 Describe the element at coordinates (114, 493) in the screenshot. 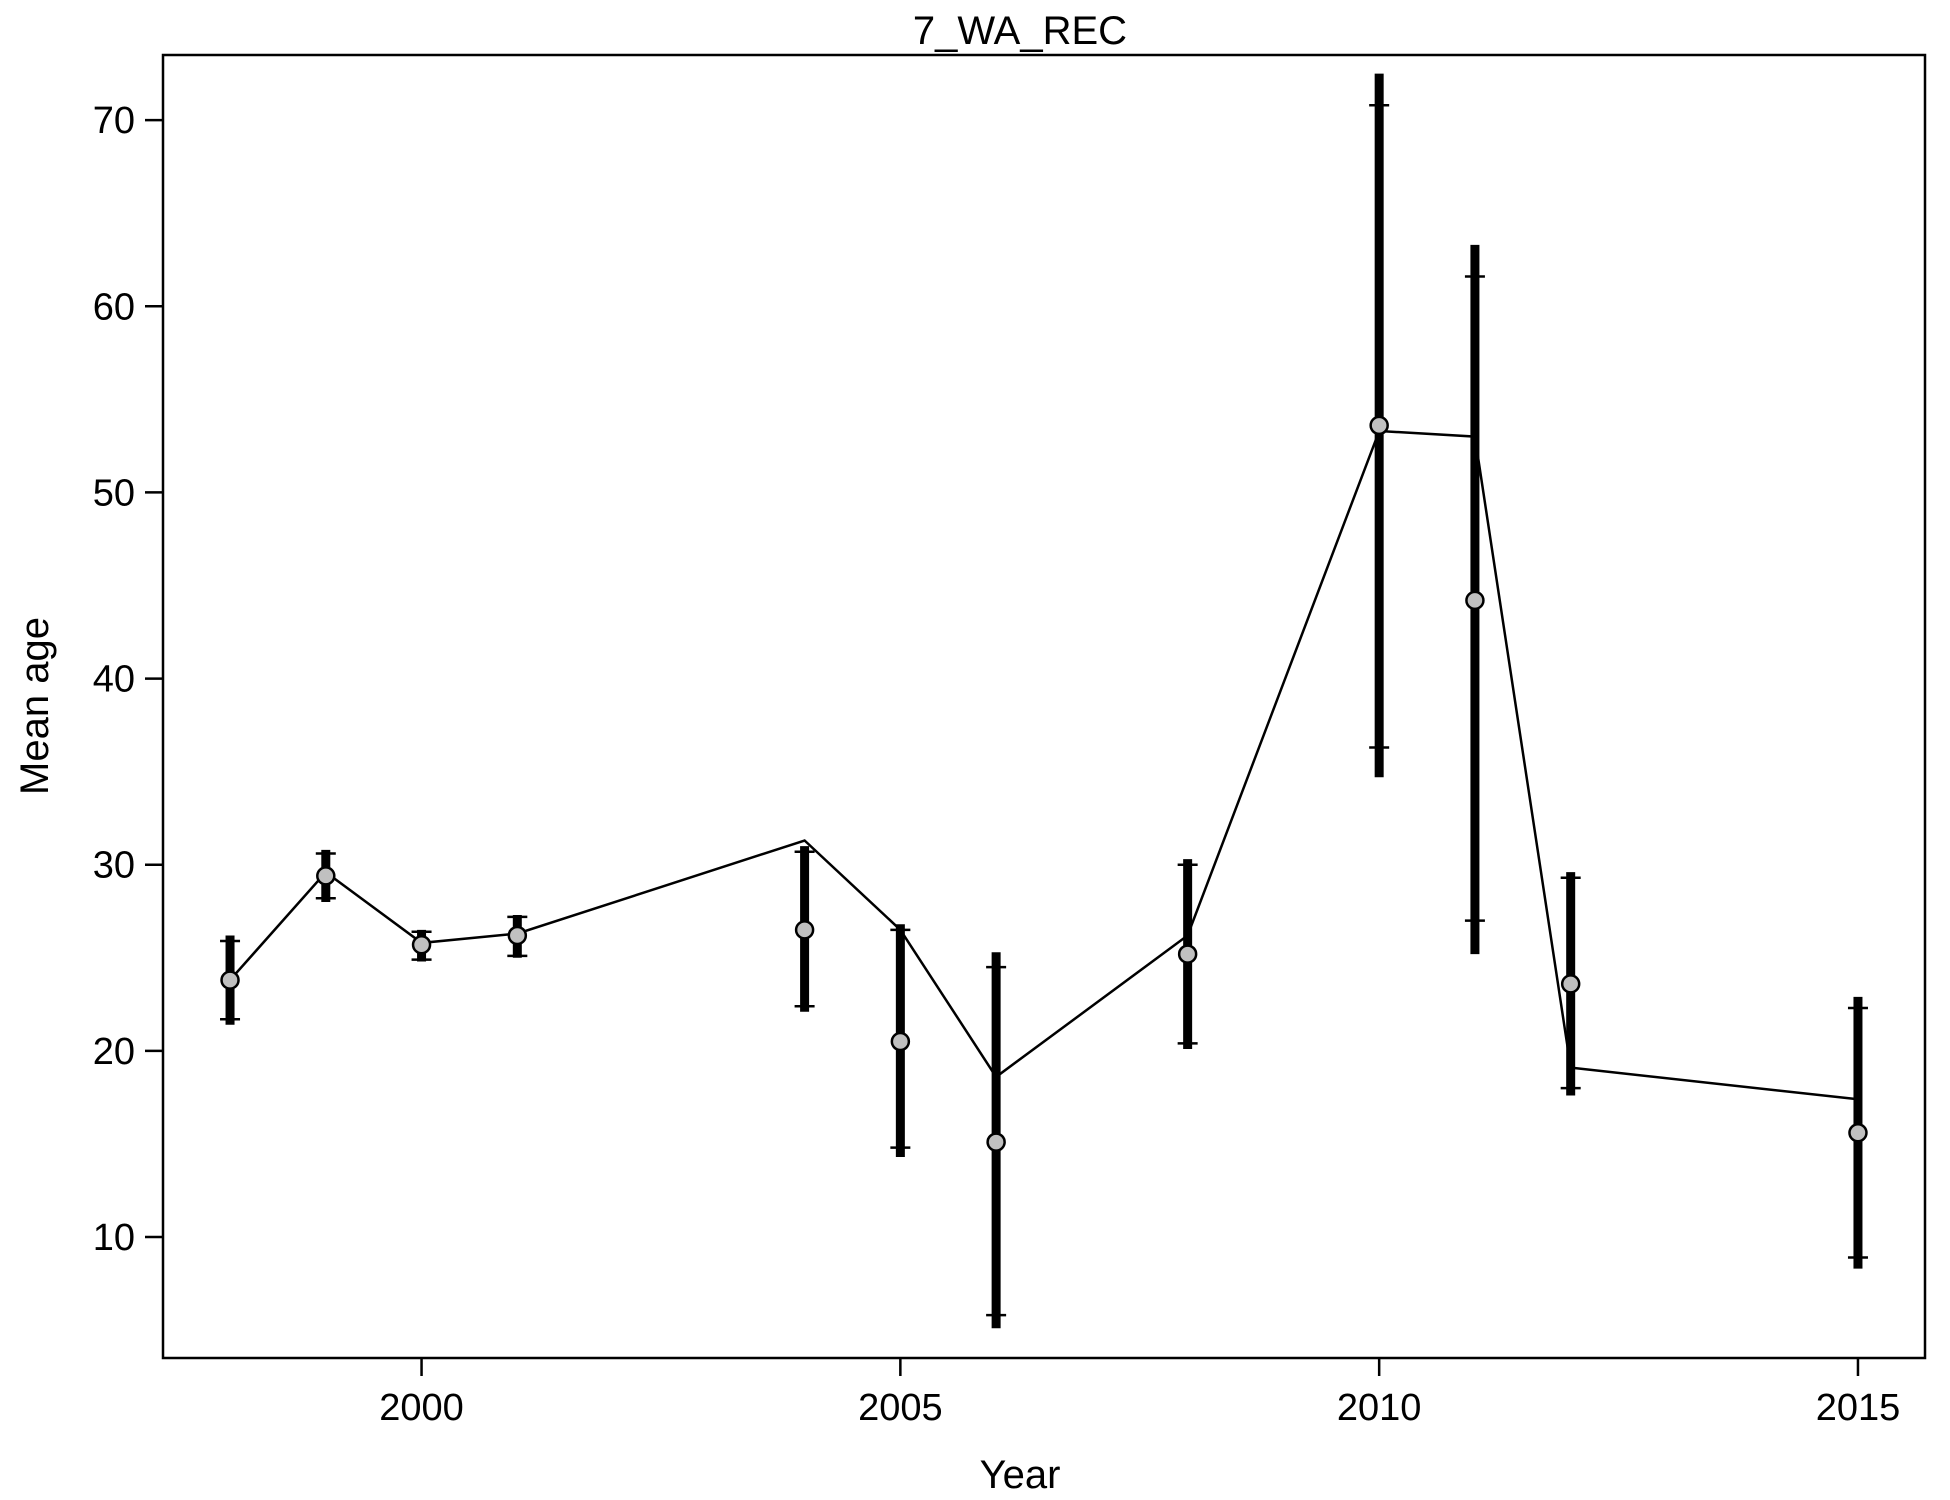

I see `y-tick-label: 50` at that location.